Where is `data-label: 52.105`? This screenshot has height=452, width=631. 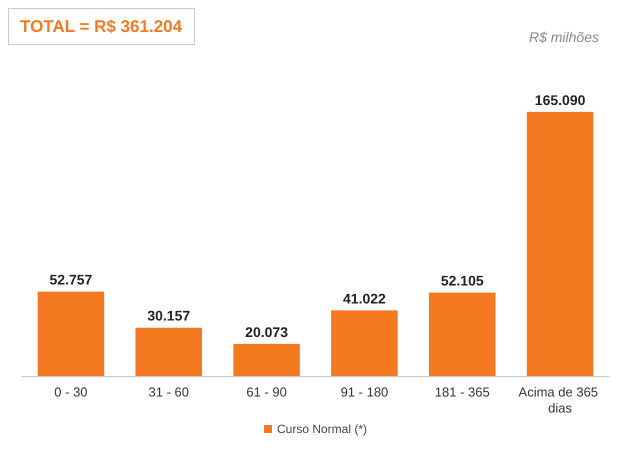 data-label: 52.105 is located at coordinates (462, 280).